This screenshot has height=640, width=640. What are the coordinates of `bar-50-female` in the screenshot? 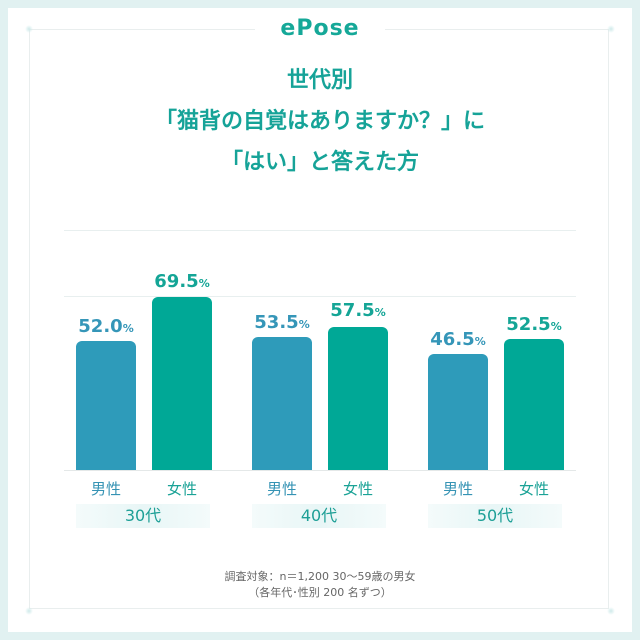 It's located at (534, 404).